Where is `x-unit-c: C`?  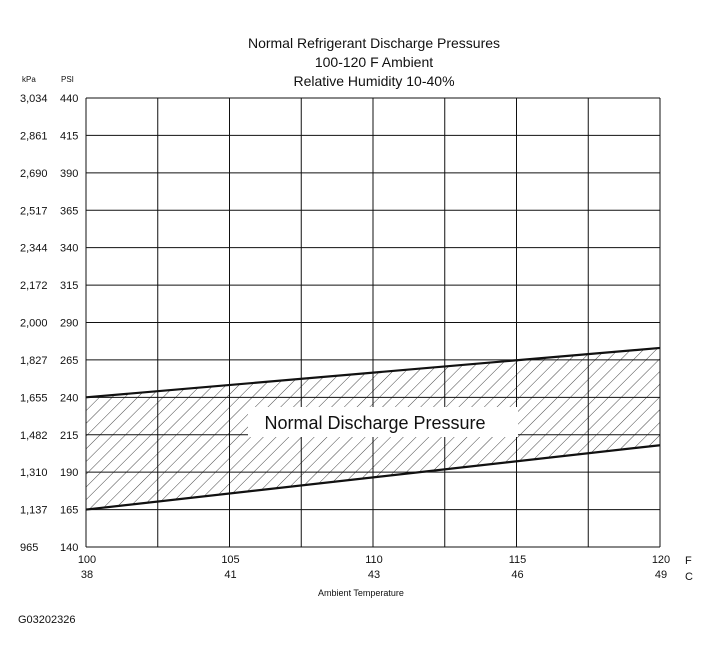 x-unit-c: C is located at coordinates (689, 577).